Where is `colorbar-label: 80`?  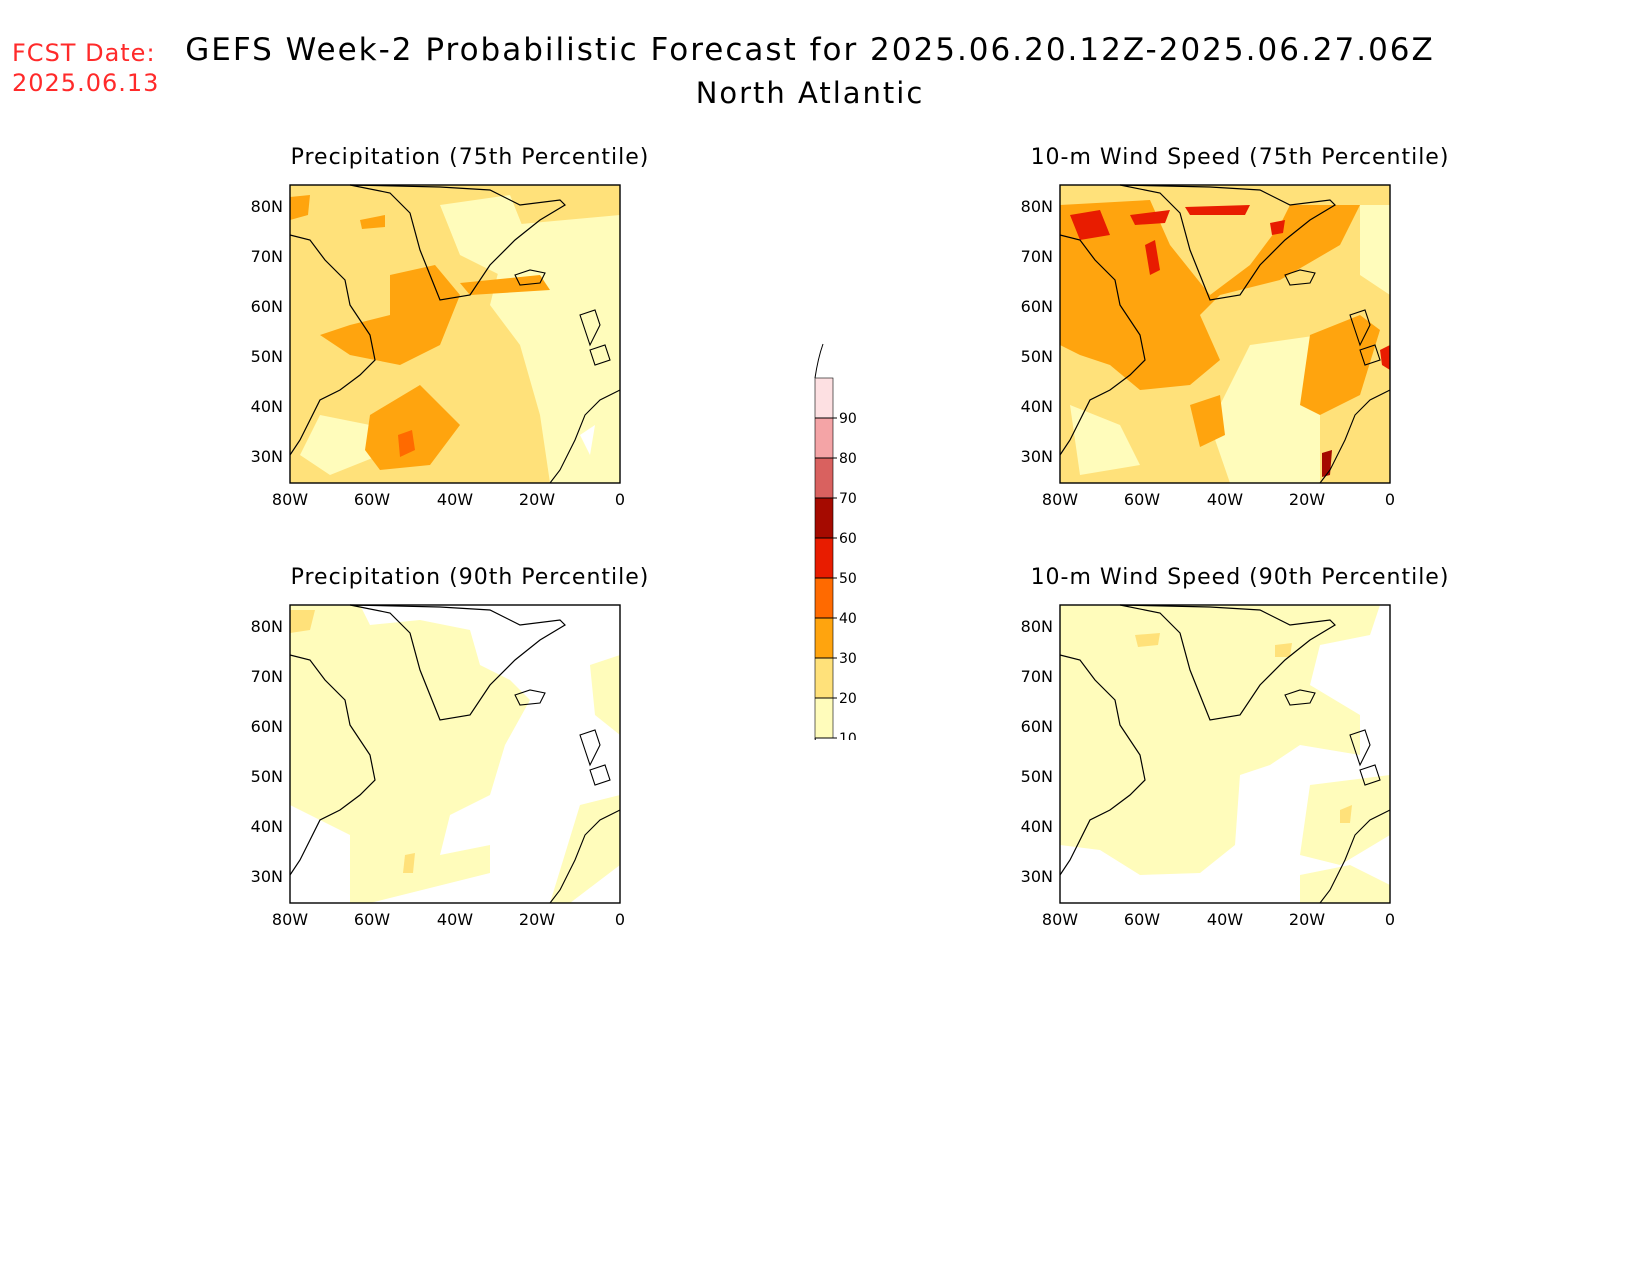
colorbar-label: 80 is located at coordinates (848, 459).